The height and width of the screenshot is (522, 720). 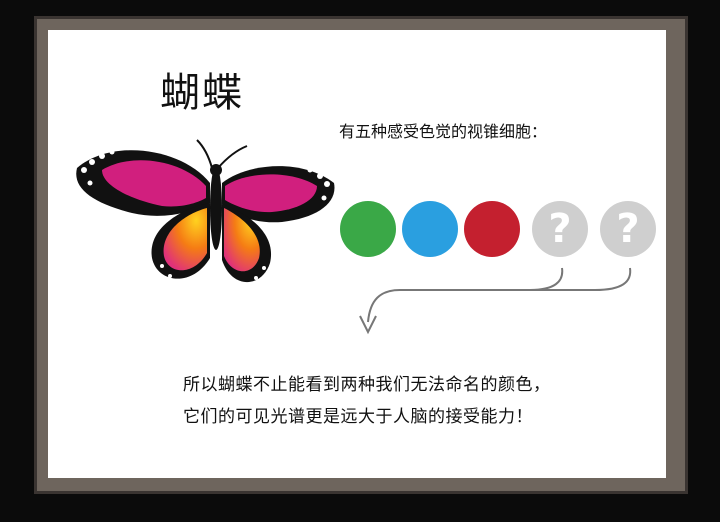 What do you see at coordinates (367, 382) in the screenshot?
I see `caption-line-1: 所以蝴蝶不止能看到两种我们无法命名的颜色，` at bounding box center [367, 382].